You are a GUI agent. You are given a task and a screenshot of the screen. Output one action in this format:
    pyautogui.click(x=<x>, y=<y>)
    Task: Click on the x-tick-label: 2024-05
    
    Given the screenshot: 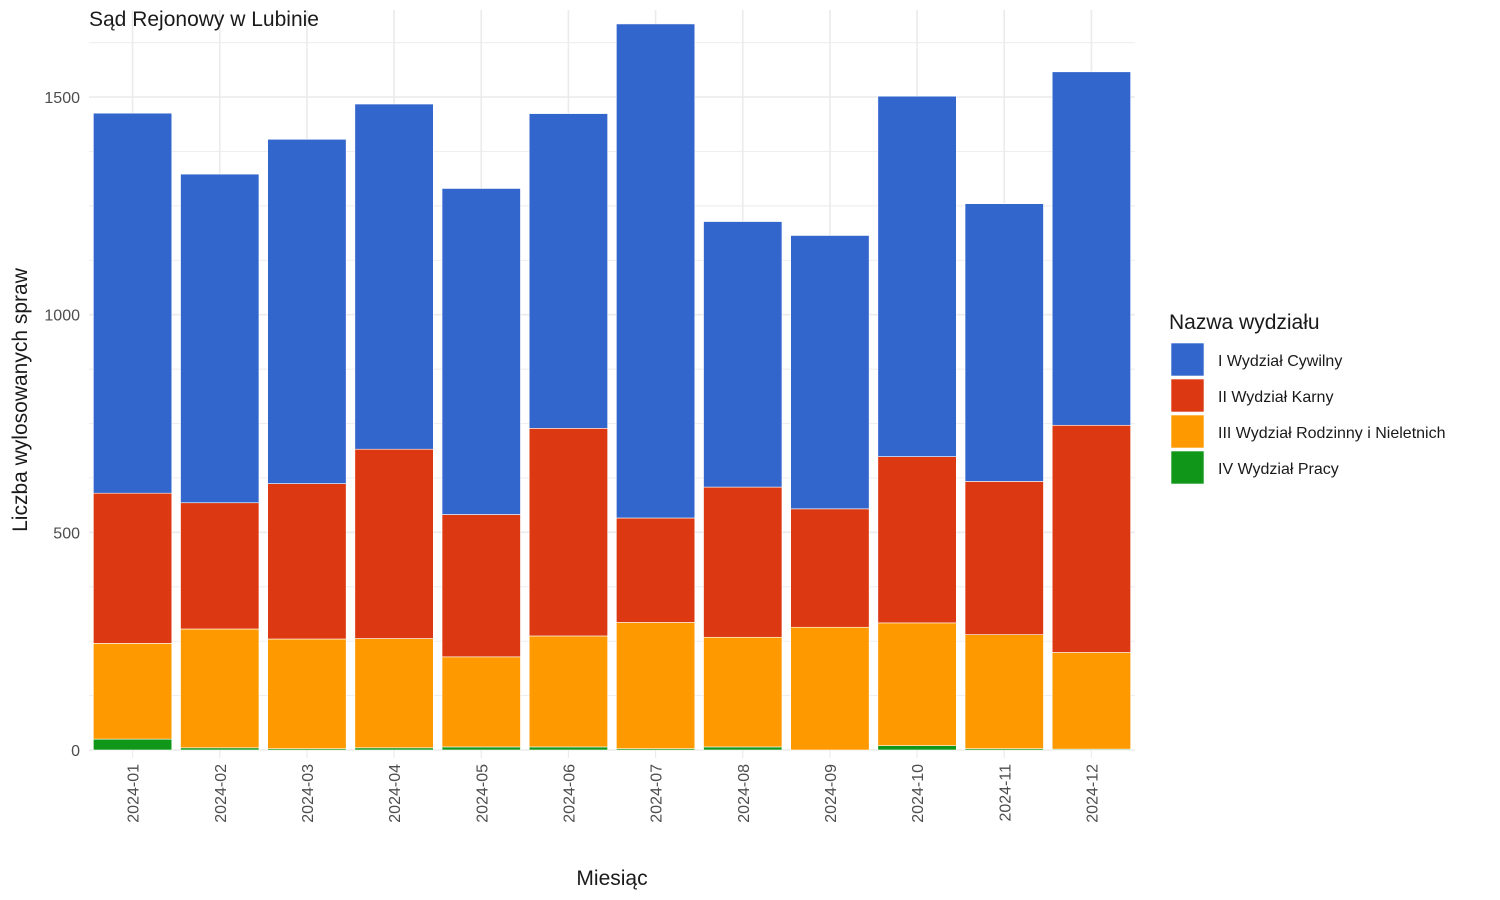 What is the action you would take?
    pyautogui.click(x=482, y=793)
    